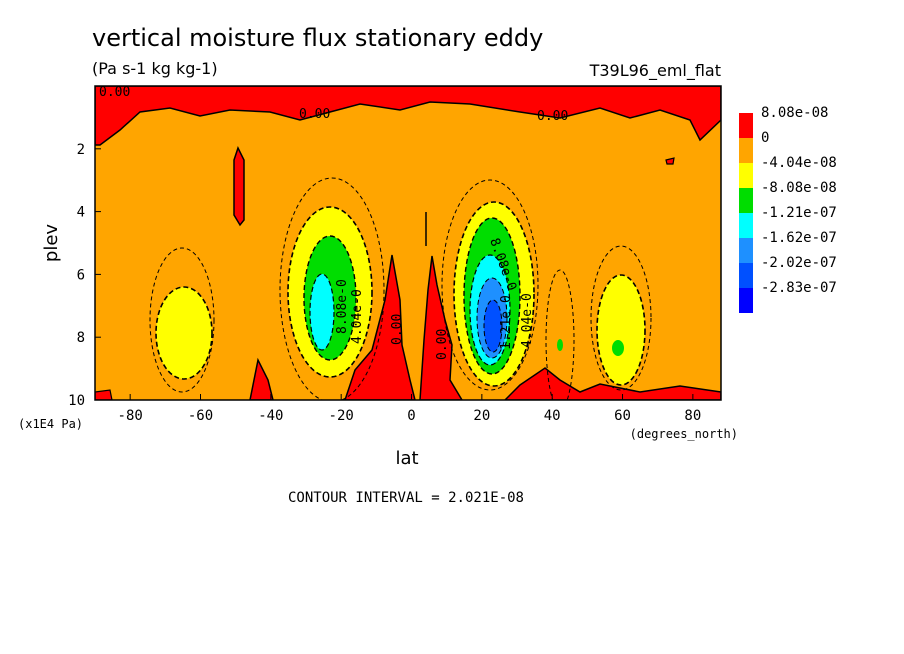 The width and height of the screenshot is (904, 654). Describe the element at coordinates (81, 338) in the screenshot. I see `y-tick-label: 8` at that location.